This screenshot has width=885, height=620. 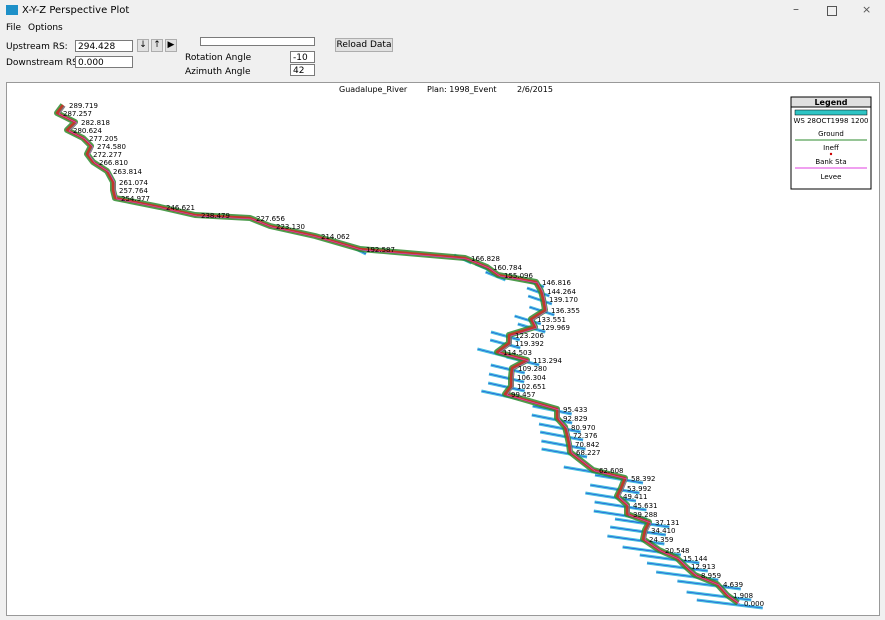 What do you see at coordinates (556, 283) in the screenshot?
I see `station-label: 146.816` at bounding box center [556, 283].